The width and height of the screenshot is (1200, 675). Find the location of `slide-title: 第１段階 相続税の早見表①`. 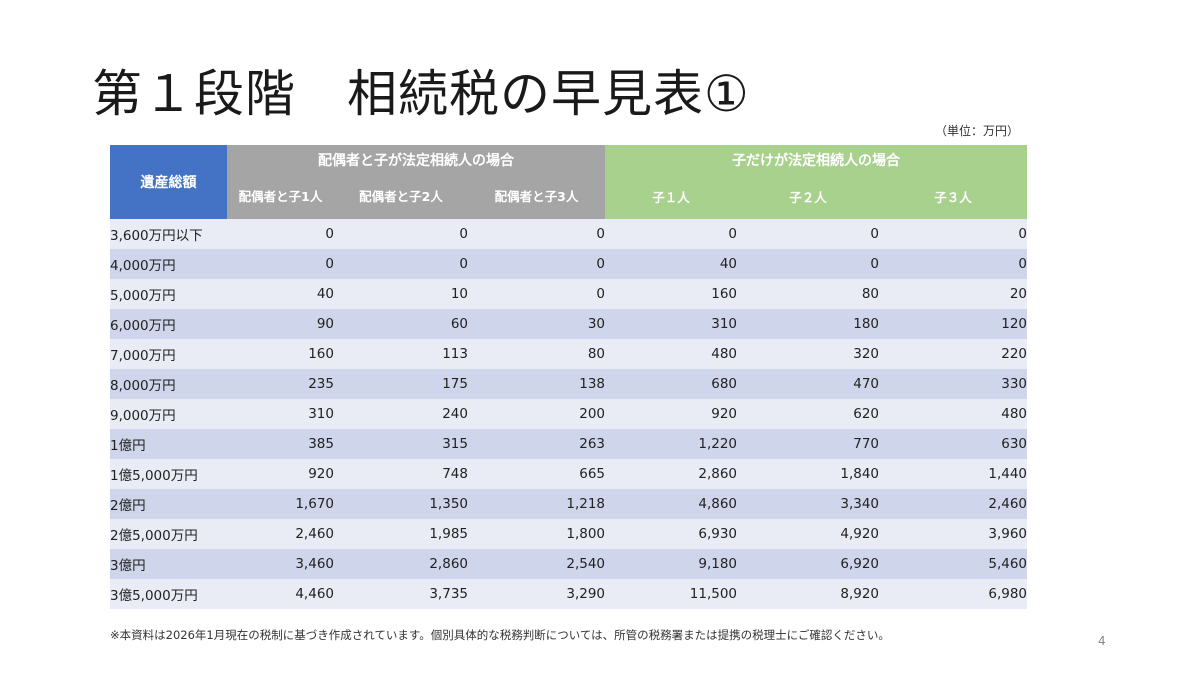

slide-title: 第１段階 相続税の早見表① is located at coordinates (421, 94).